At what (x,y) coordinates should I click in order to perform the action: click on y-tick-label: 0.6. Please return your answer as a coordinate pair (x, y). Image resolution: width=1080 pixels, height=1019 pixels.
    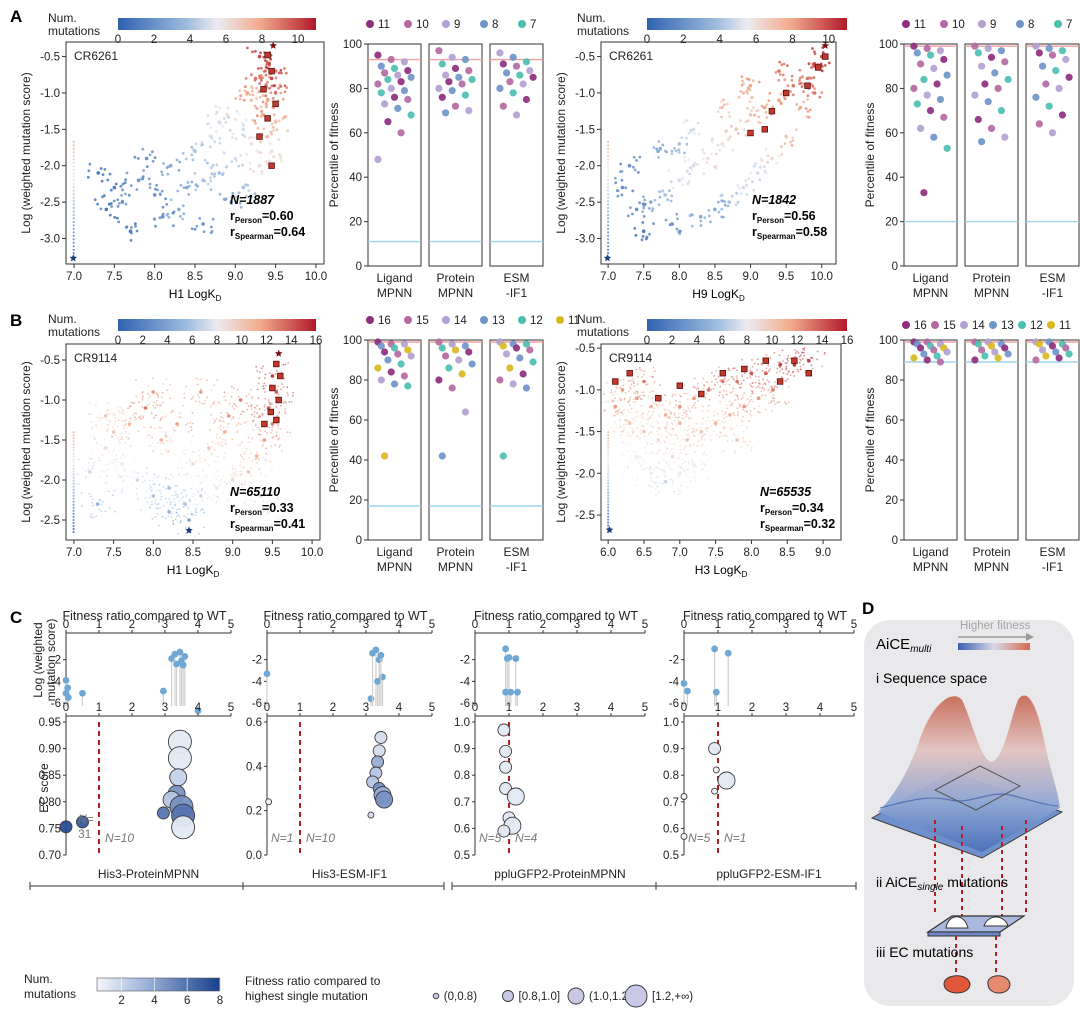
    Looking at the image, I should click on (462, 829).